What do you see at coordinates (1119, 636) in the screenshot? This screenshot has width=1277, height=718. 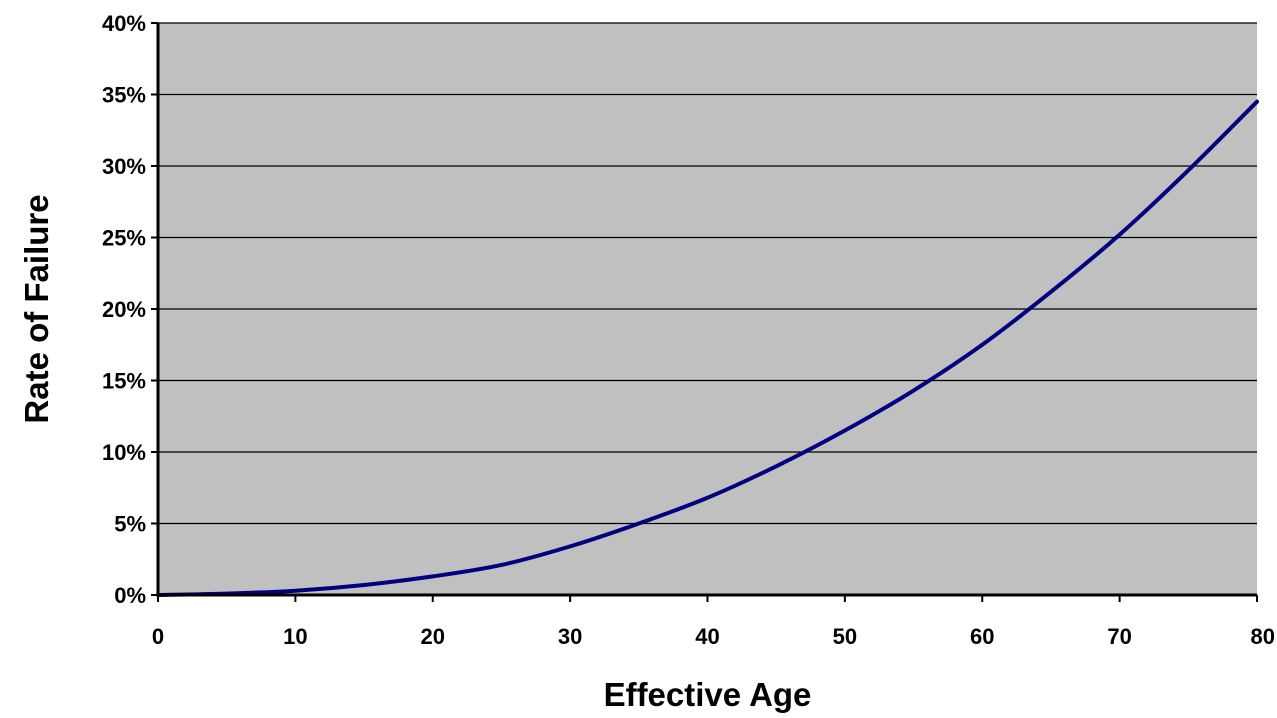 I see `x-tick-label: 70` at bounding box center [1119, 636].